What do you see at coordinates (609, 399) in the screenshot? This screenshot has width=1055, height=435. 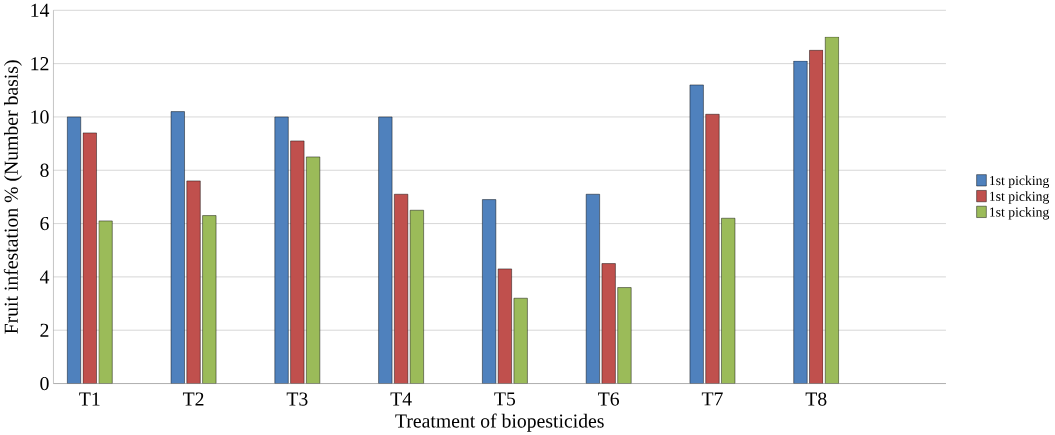 I see `x-tick-label: T6` at bounding box center [609, 399].